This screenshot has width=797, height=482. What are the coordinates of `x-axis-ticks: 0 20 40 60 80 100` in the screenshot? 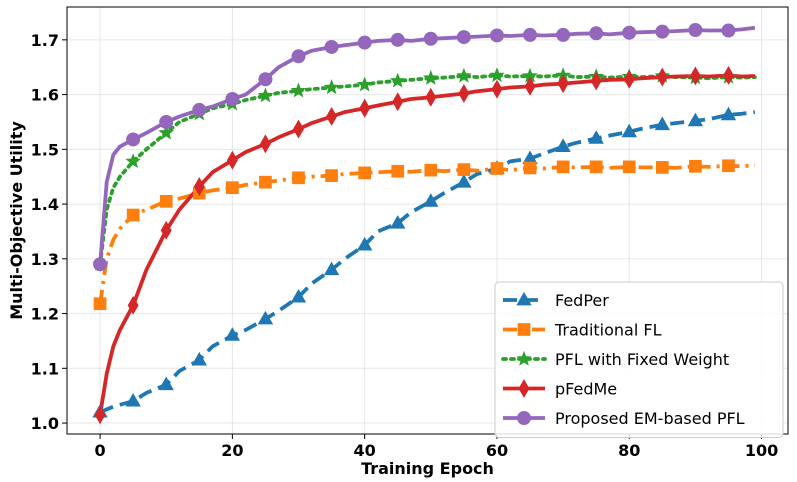 It's located at (436, 447).